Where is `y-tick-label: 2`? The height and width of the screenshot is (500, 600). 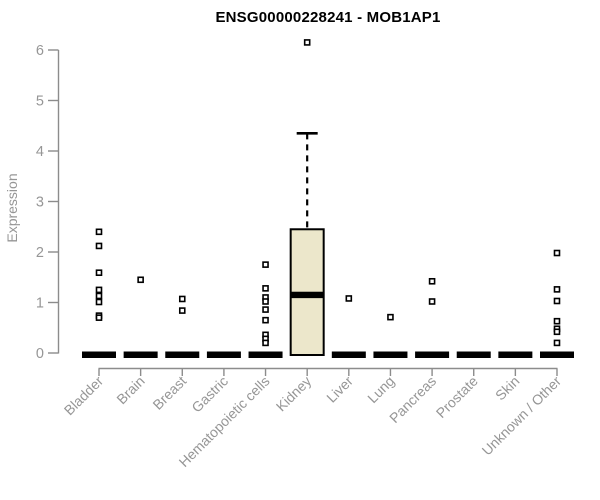
y-tick-label: 2 is located at coordinates (40, 253).